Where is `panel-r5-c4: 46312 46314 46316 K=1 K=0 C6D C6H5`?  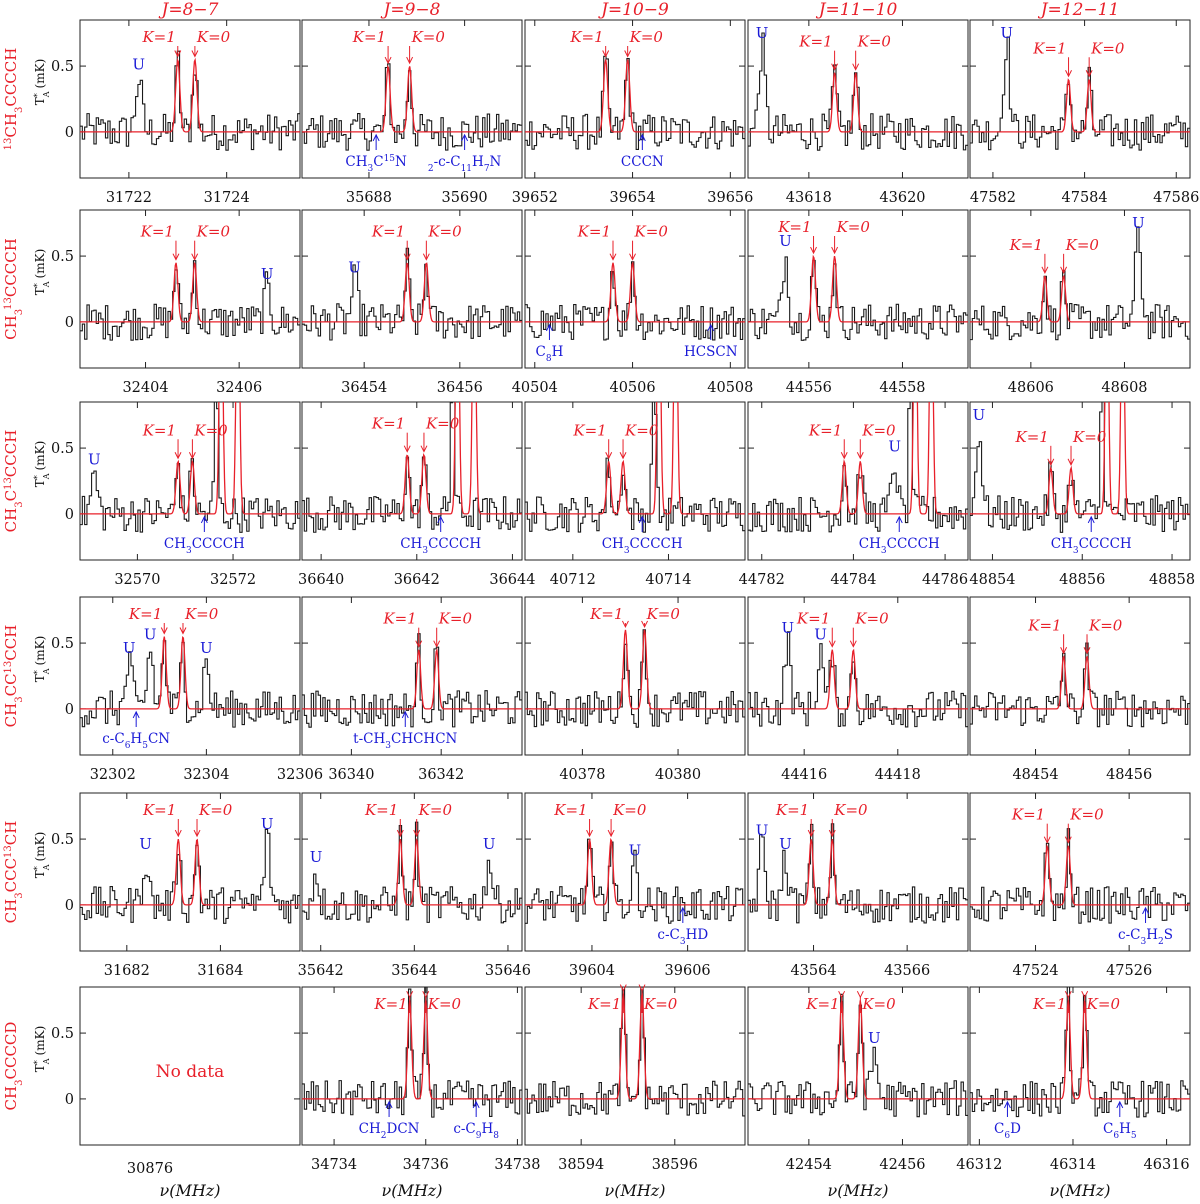
panel-r5-c4: 46312 46314 46316 K=1 K=0 C6D C6H5 is located at coordinates (1073, 1079).